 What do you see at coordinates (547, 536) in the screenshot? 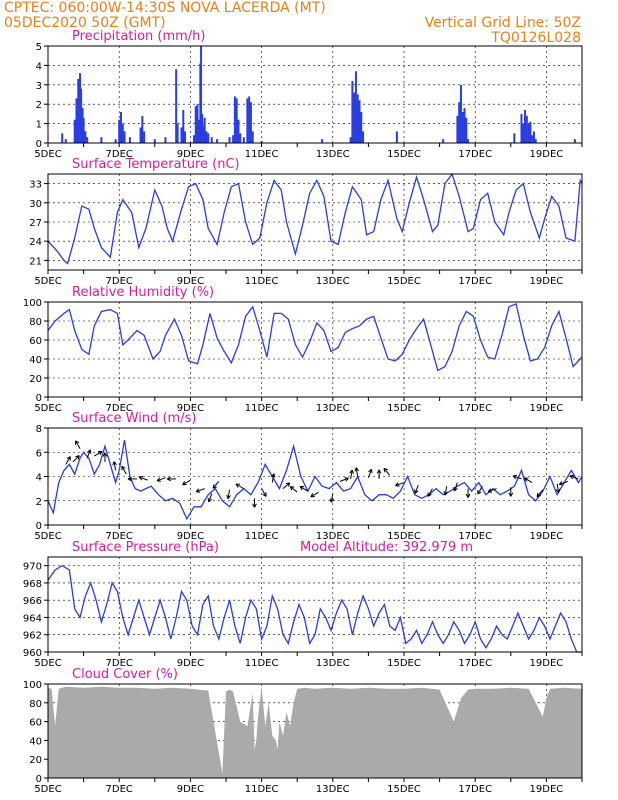
I see `wind-xtick-label: 19DEC` at bounding box center [547, 536].